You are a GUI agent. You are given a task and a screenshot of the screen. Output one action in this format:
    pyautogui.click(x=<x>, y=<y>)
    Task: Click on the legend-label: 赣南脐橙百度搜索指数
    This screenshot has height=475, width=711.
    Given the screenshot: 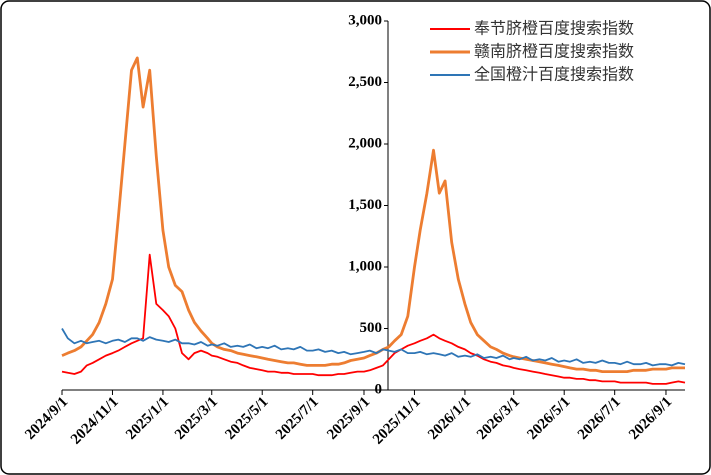 What is the action you would take?
    pyautogui.click(x=554, y=51)
    